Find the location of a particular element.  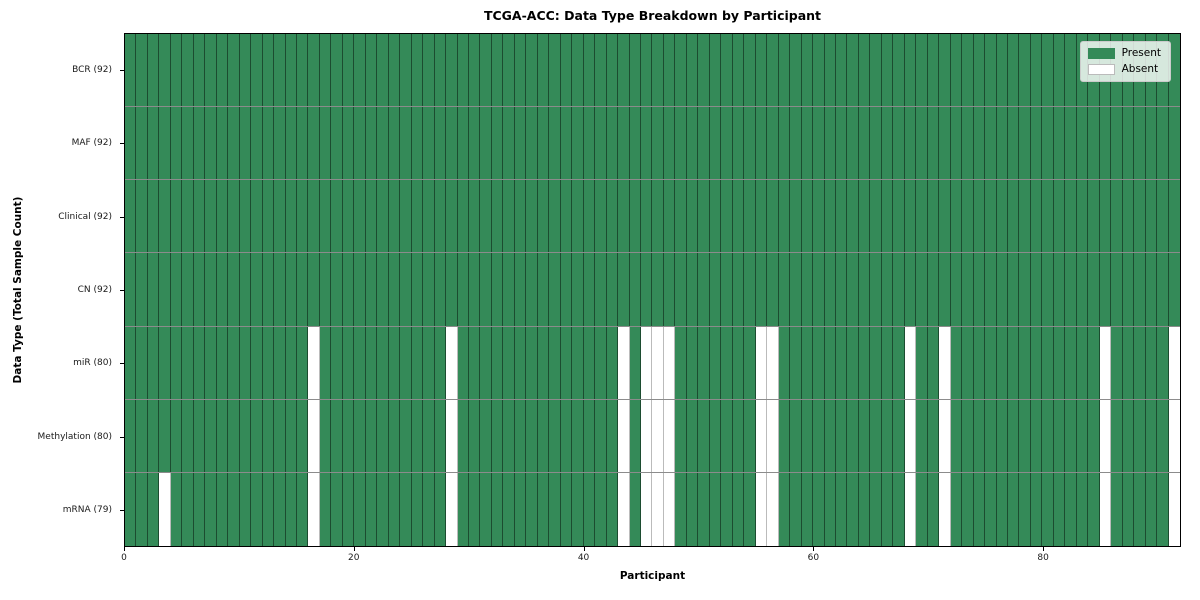

cell-Methylation-56-absent is located at coordinates (773, 435).